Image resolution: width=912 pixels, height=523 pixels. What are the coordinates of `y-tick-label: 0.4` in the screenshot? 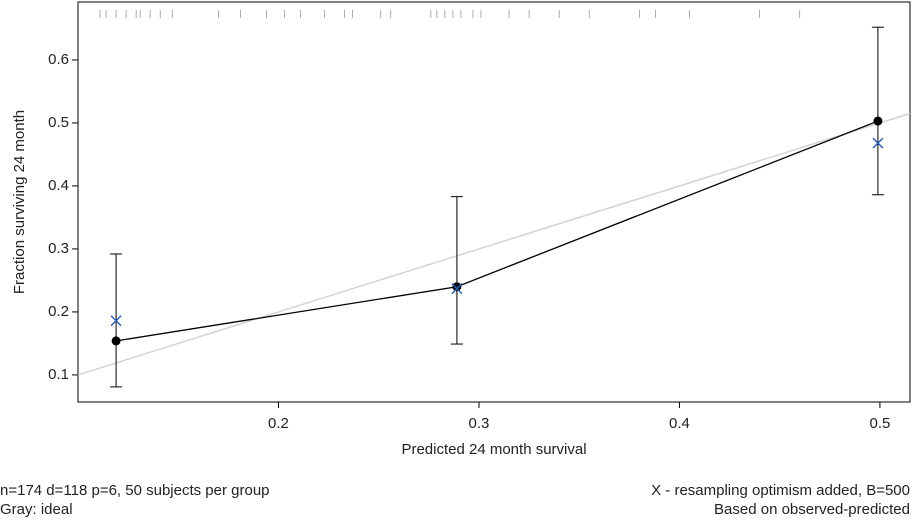 It's located at (58, 185).